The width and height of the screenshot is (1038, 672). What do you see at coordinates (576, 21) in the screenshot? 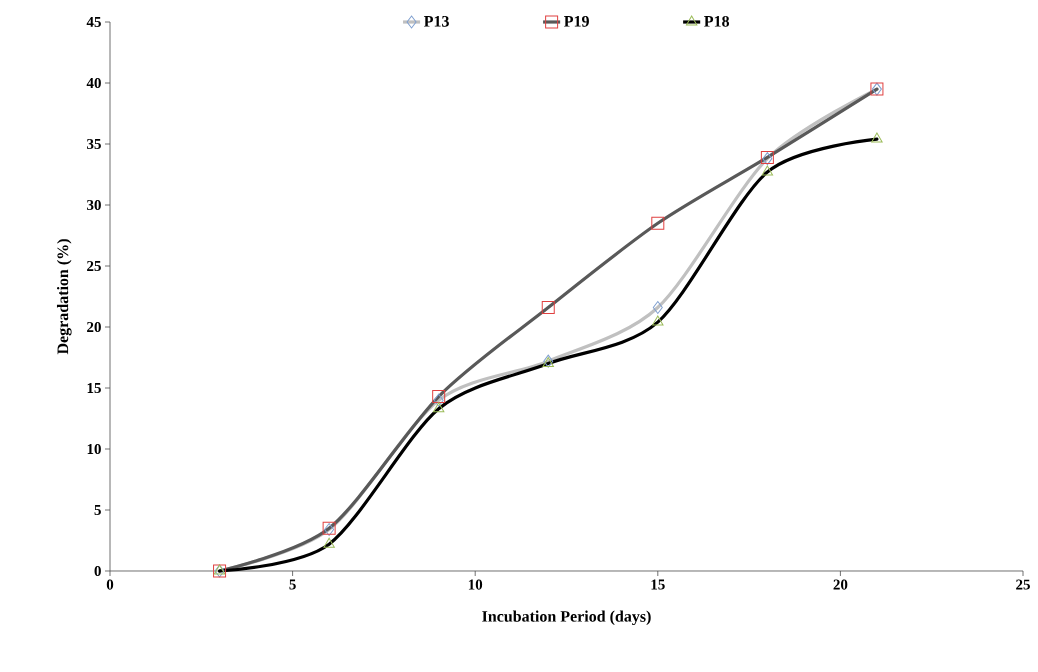
I see `legend-label: P19` at bounding box center [576, 21].